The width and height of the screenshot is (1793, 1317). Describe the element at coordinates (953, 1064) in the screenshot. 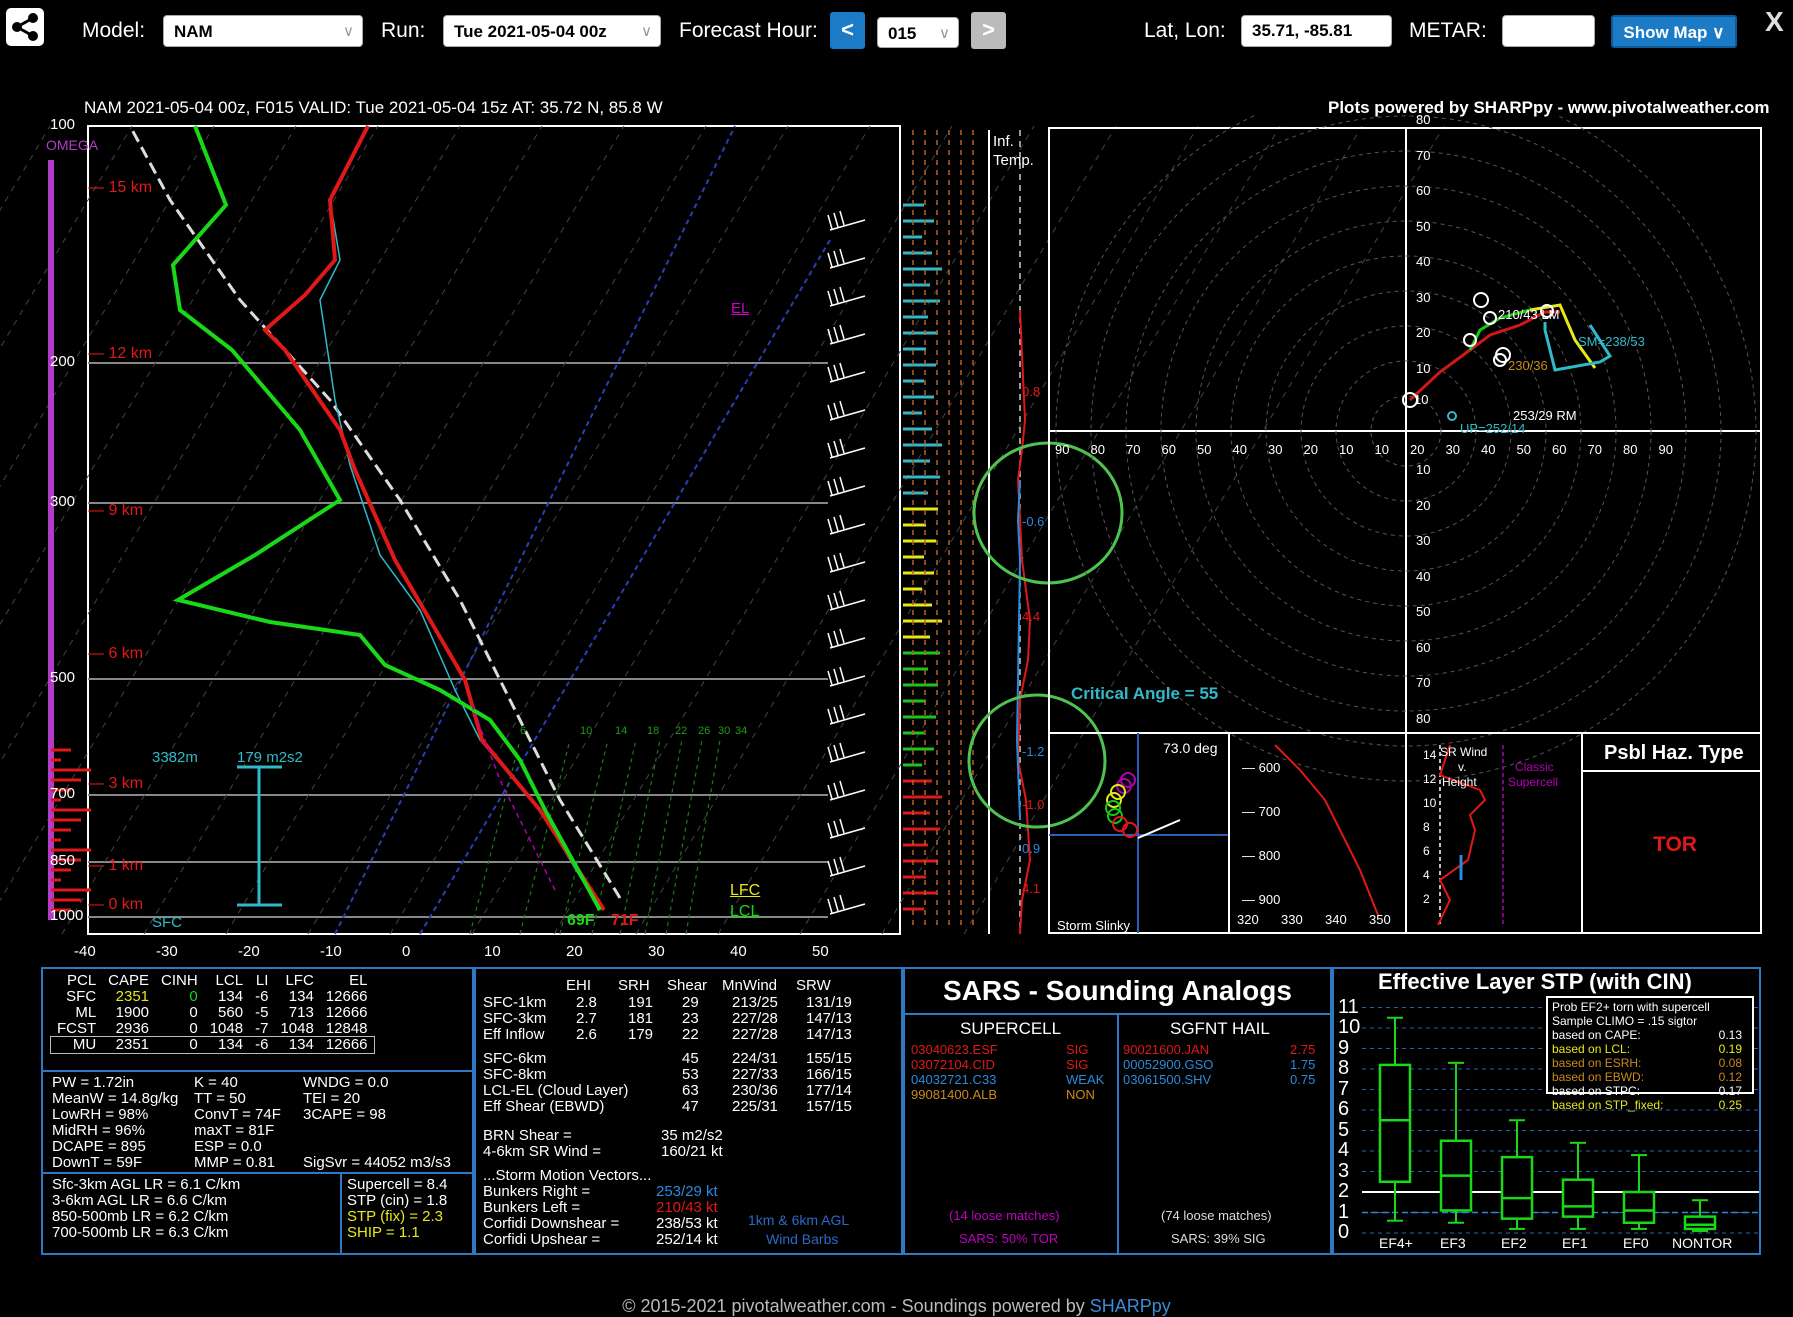

I see `sars-supercell-analog: 03072104.CID` at that location.